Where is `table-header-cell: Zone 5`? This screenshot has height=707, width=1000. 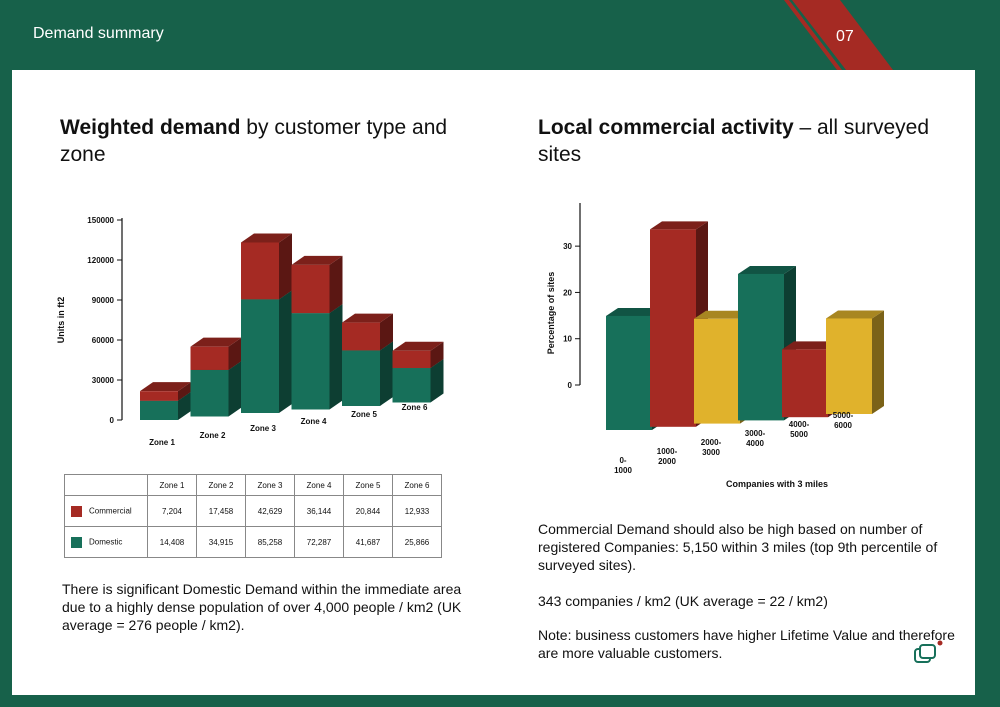 table-header-cell: Zone 5 is located at coordinates (368, 485).